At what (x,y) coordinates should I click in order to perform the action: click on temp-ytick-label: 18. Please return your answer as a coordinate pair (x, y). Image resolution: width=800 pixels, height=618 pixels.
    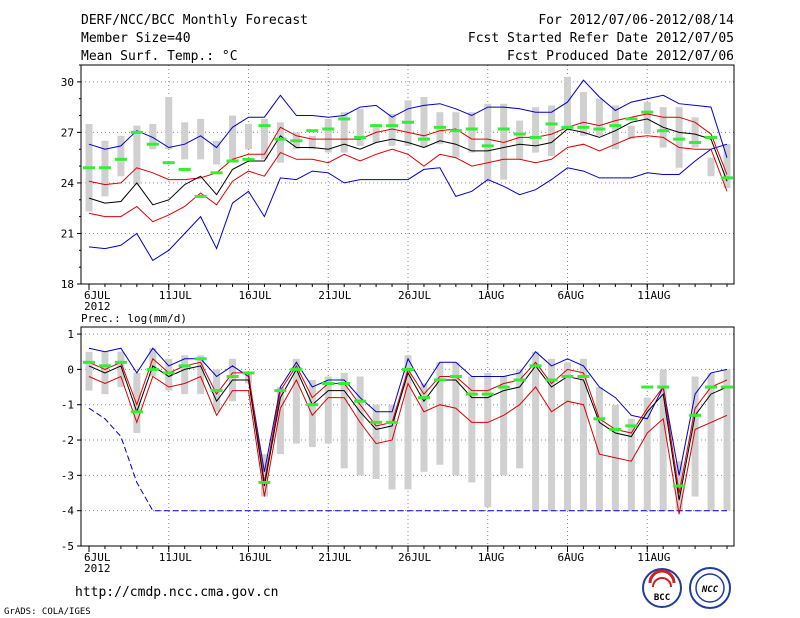
    Looking at the image, I should click on (67, 284).